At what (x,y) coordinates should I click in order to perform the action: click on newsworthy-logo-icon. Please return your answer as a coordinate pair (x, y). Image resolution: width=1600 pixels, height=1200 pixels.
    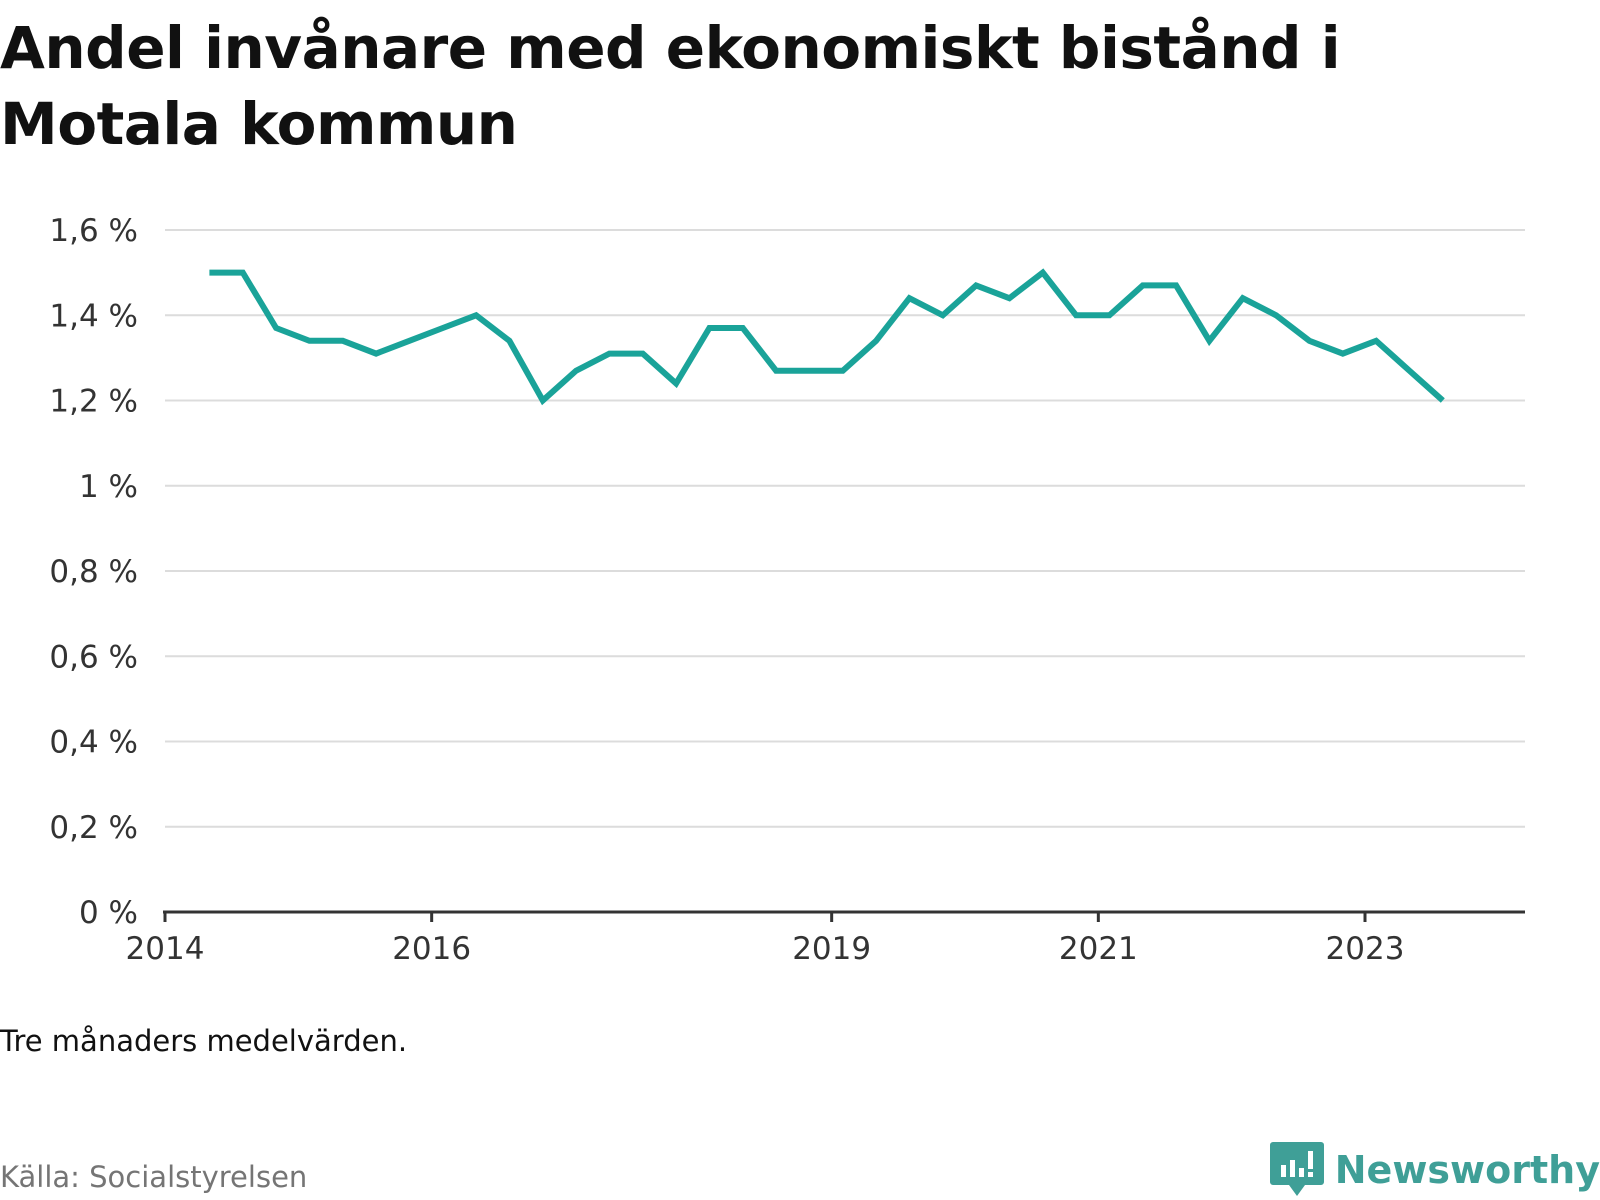
    Looking at the image, I should click on (1296, 1169).